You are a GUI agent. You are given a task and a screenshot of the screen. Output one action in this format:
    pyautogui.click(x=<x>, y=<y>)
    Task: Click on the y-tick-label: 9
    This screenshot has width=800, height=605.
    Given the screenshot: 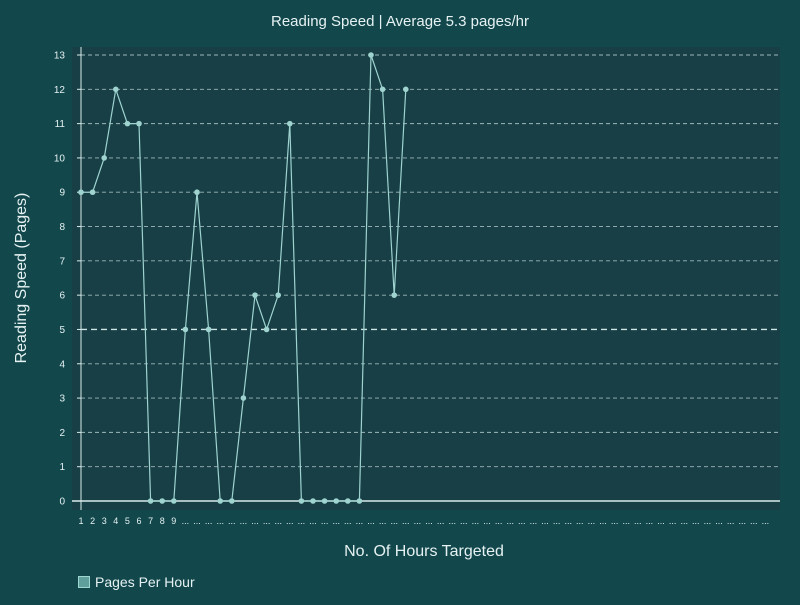 What is the action you would take?
    pyautogui.click(x=62, y=193)
    